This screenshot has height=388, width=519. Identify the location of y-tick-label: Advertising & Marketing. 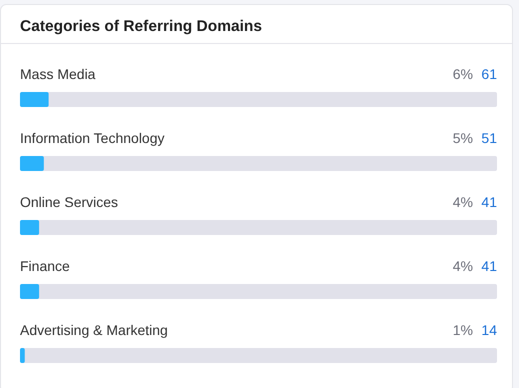
(94, 330).